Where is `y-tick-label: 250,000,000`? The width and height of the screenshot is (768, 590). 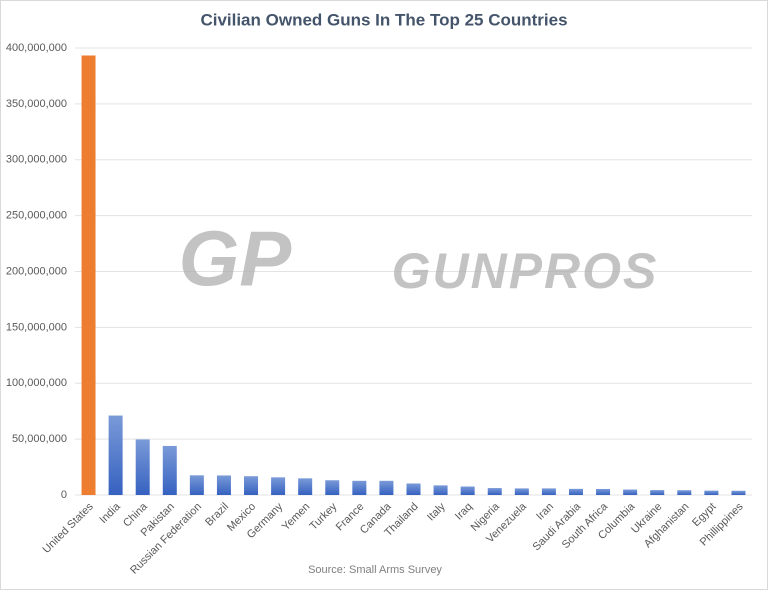
y-tick-label: 250,000,000 is located at coordinates (36, 216).